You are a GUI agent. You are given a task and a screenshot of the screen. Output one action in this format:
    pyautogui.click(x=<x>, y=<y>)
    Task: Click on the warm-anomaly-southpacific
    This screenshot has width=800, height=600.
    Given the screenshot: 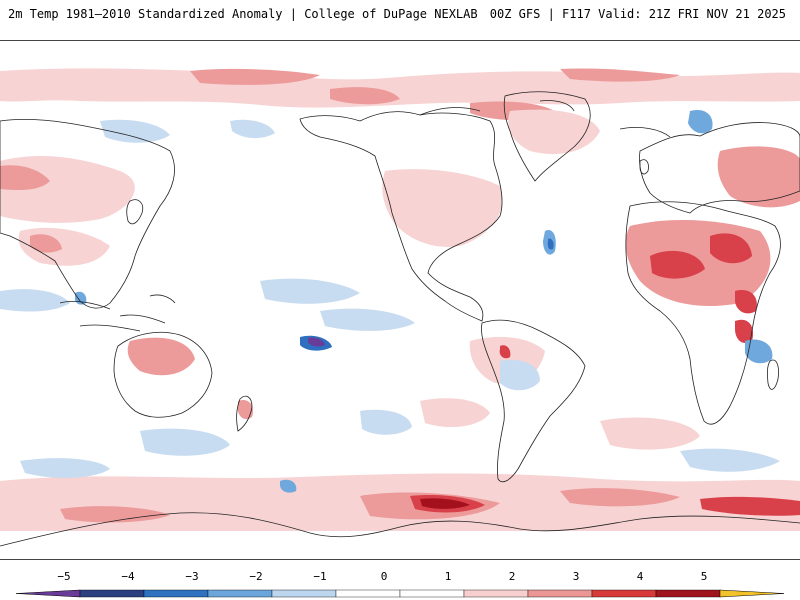 What is the action you would take?
    pyautogui.click(x=455, y=413)
    